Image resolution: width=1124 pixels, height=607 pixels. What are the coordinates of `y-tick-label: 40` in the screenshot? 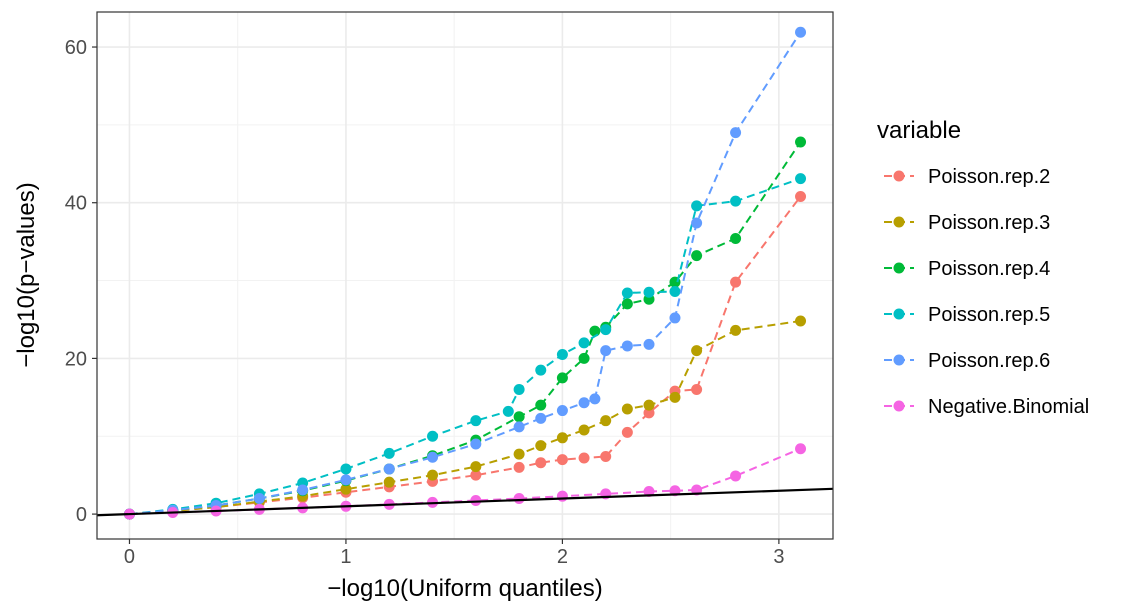 It's located at (76, 204).